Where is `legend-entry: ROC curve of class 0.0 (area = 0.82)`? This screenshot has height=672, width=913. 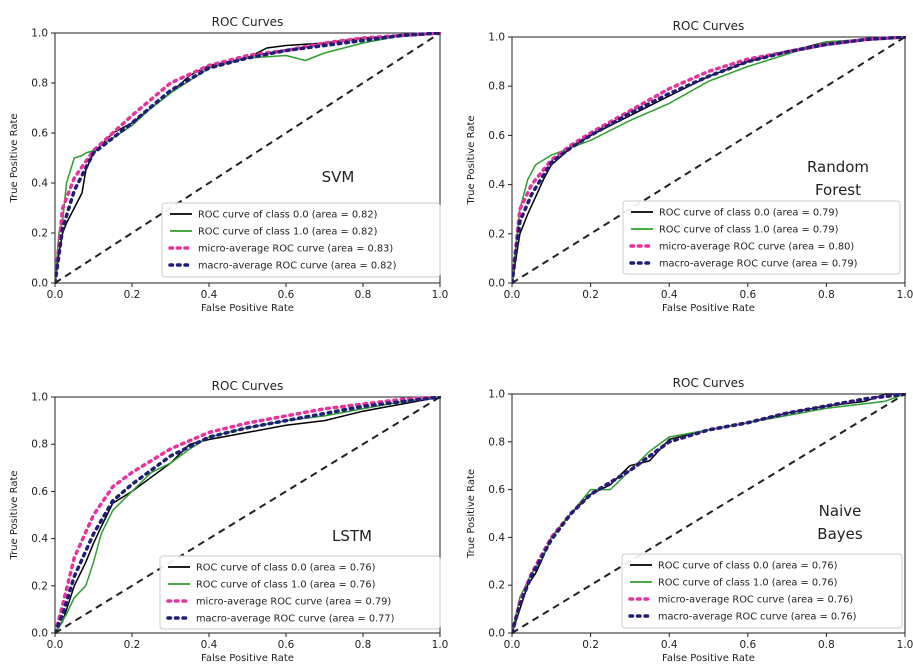 legend-entry: ROC curve of class 0.0 (area = 0.82) is located at coordinates (287, 215).